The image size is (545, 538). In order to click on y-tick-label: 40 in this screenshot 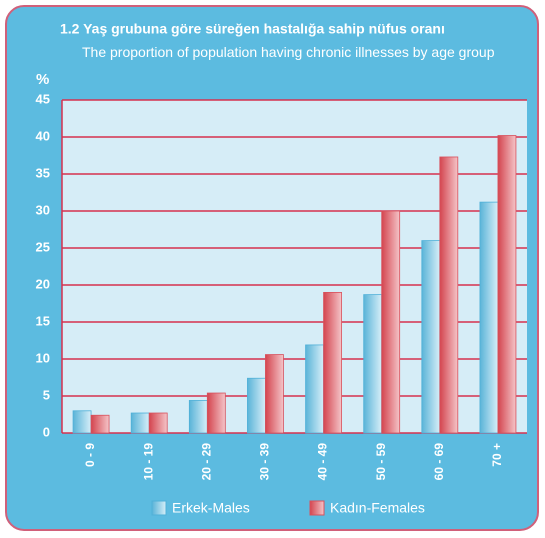, I will do `click(43, 135)`.